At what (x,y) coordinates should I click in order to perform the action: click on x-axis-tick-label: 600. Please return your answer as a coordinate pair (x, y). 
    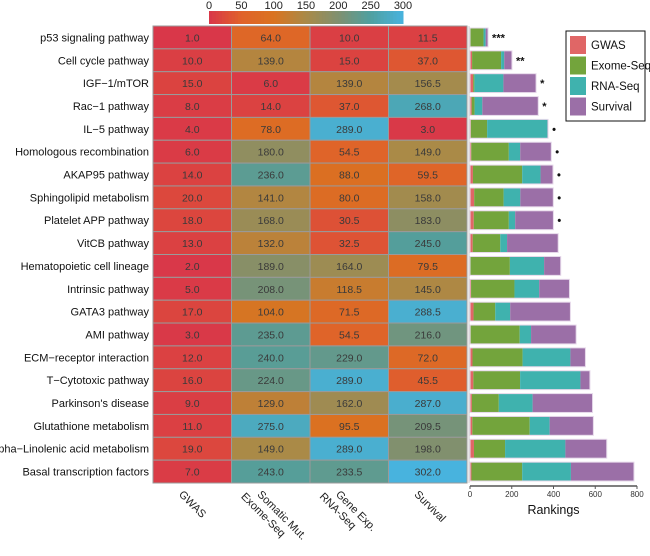
    Looking at the image, I should click on (596, 494).